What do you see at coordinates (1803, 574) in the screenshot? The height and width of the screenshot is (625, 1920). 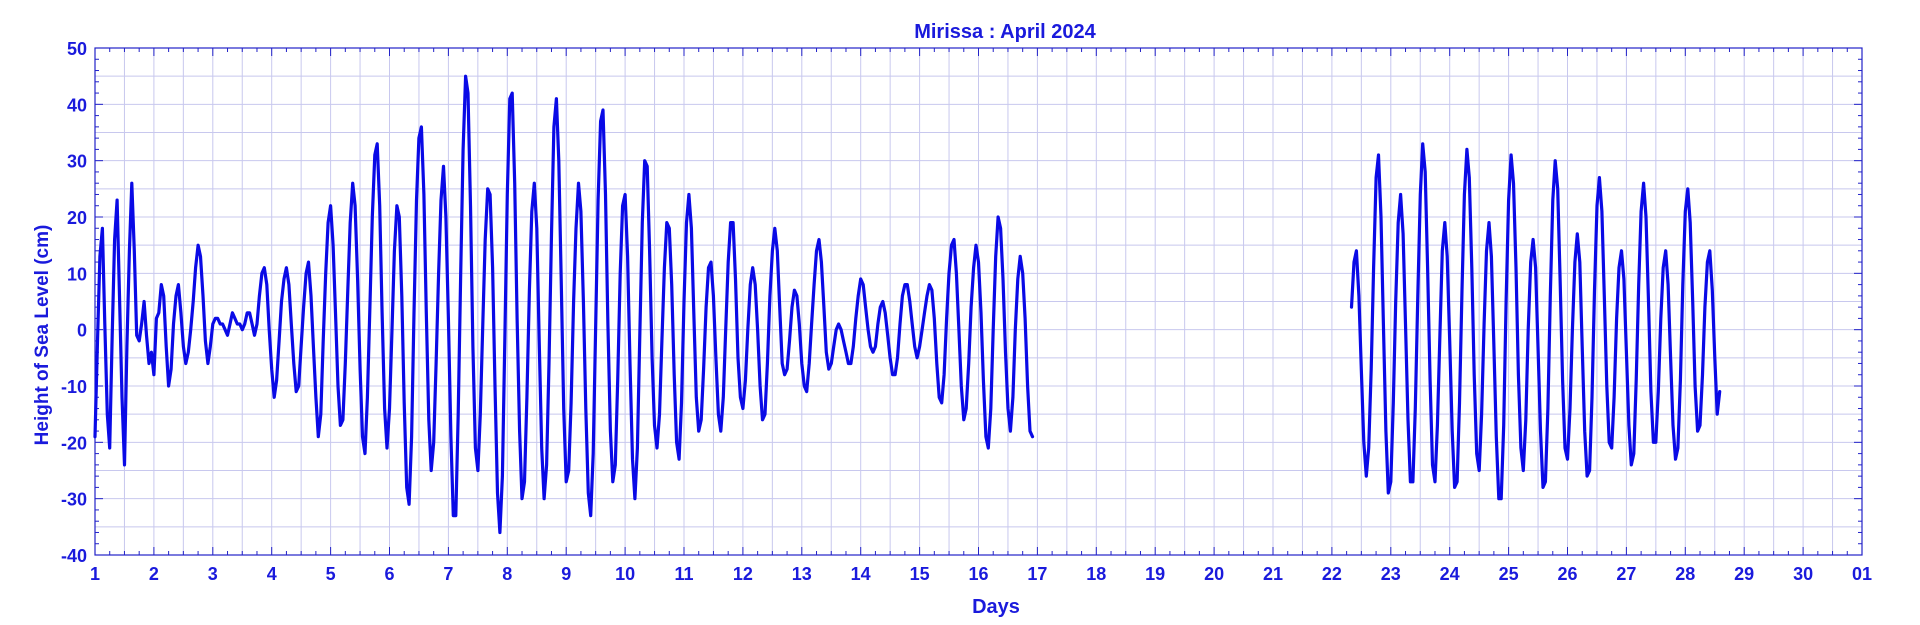 I see `x-tick-label: 30` at bounding box center [1803, 574].